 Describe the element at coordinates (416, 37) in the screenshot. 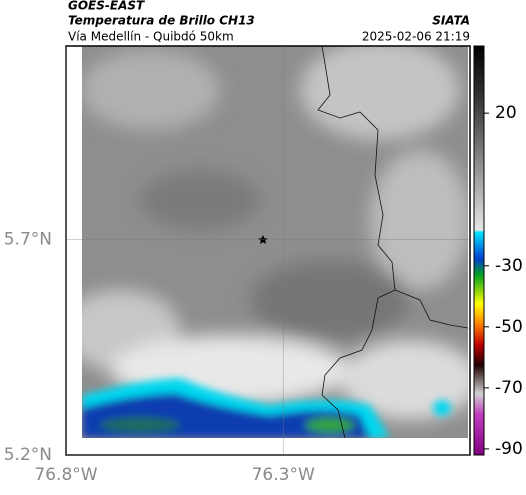

I see `timestamp: 2025-02-06 21:19` at that location.